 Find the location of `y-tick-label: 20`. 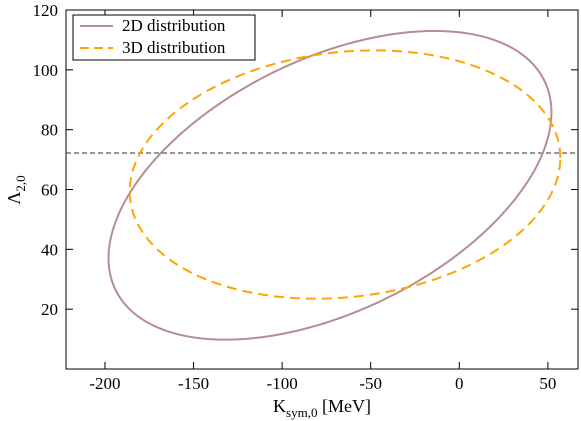

y-tick-label: 20 is located at coordinates (49, 309).